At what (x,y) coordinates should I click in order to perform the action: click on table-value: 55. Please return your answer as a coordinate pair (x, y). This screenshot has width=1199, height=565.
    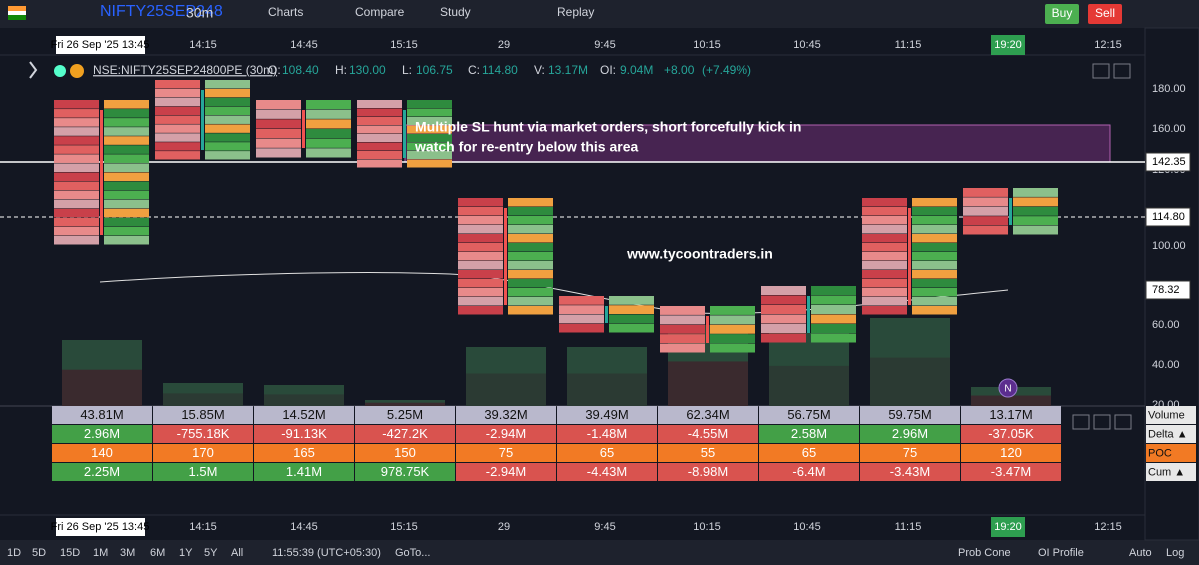
    Looking at the image, I should click on (708, 452).